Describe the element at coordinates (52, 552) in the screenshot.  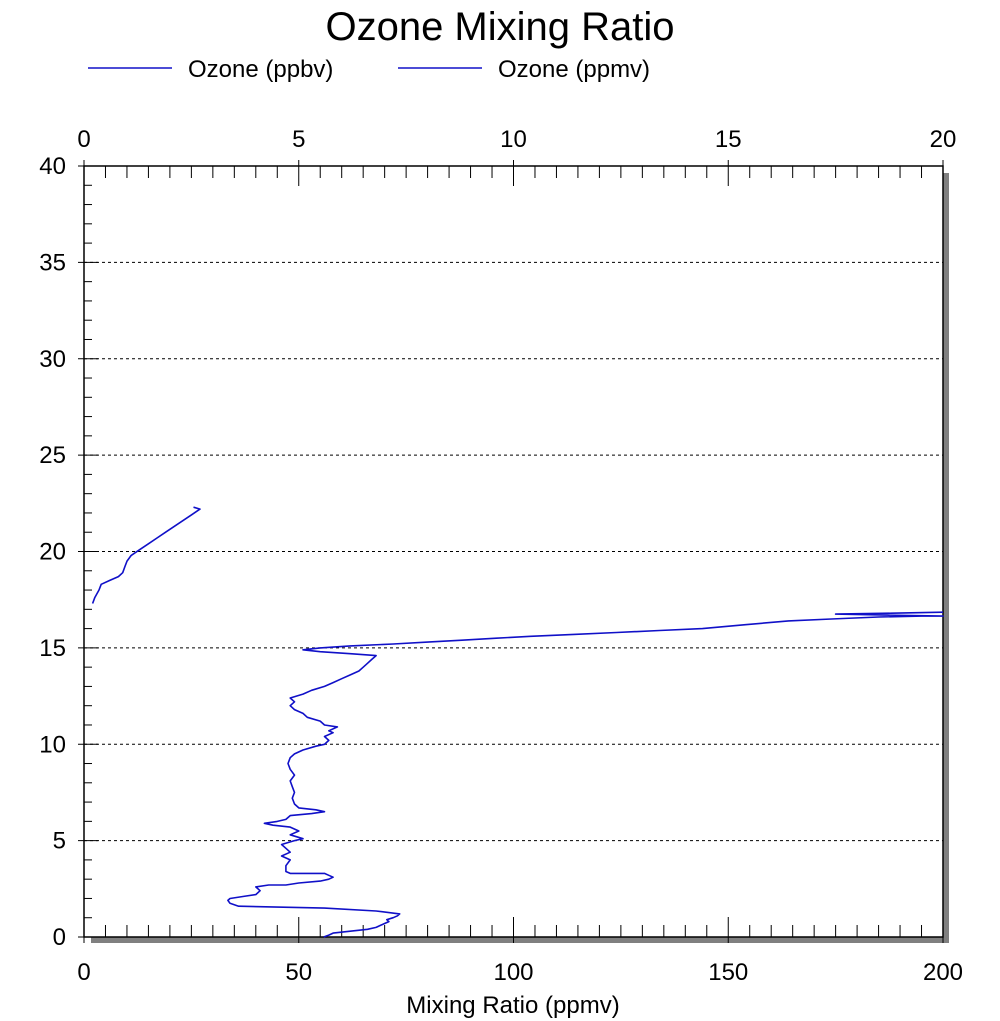
I see `y-tick-label: 20` at that location.